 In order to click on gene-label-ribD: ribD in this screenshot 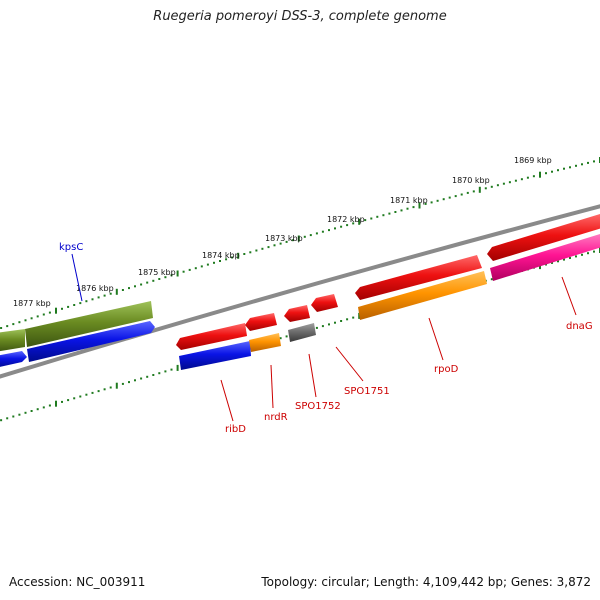, I will do `click(235, 429)`.